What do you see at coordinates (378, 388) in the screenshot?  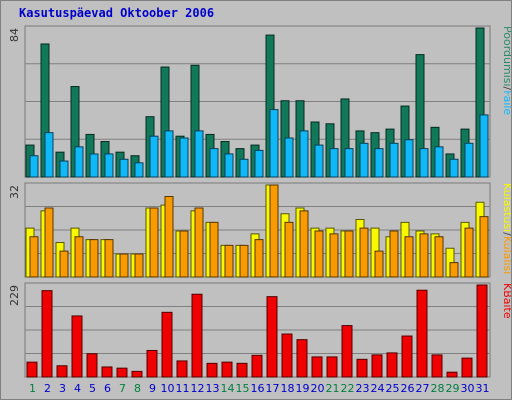 I see `x-tick-label-24: 24` at bounding box center [378, 388].